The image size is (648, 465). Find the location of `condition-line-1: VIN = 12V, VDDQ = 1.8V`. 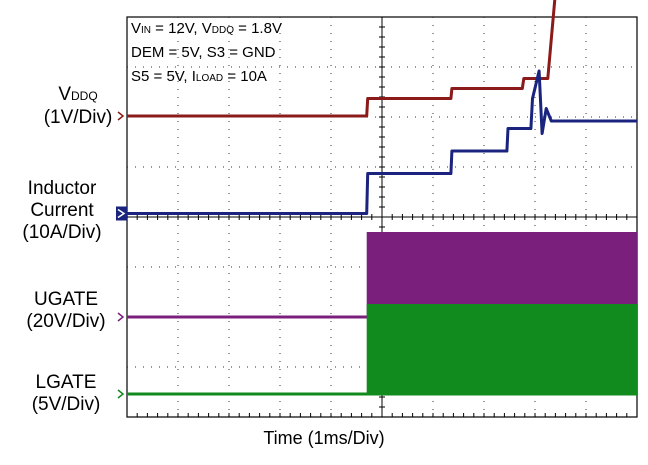

condition-line-1: VIN = 12V, VDDQ = 1.8V is located at coordinates (206, 28).